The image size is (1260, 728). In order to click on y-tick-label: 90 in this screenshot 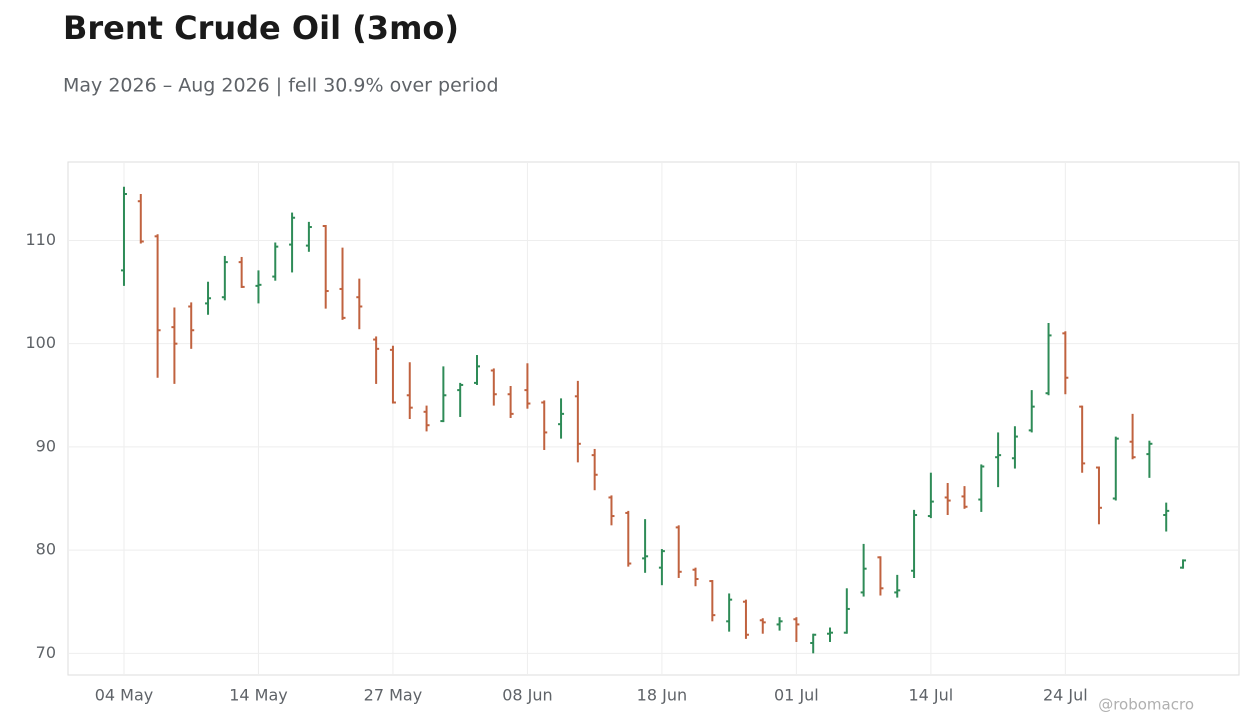, I will do `click(46, 445)`.